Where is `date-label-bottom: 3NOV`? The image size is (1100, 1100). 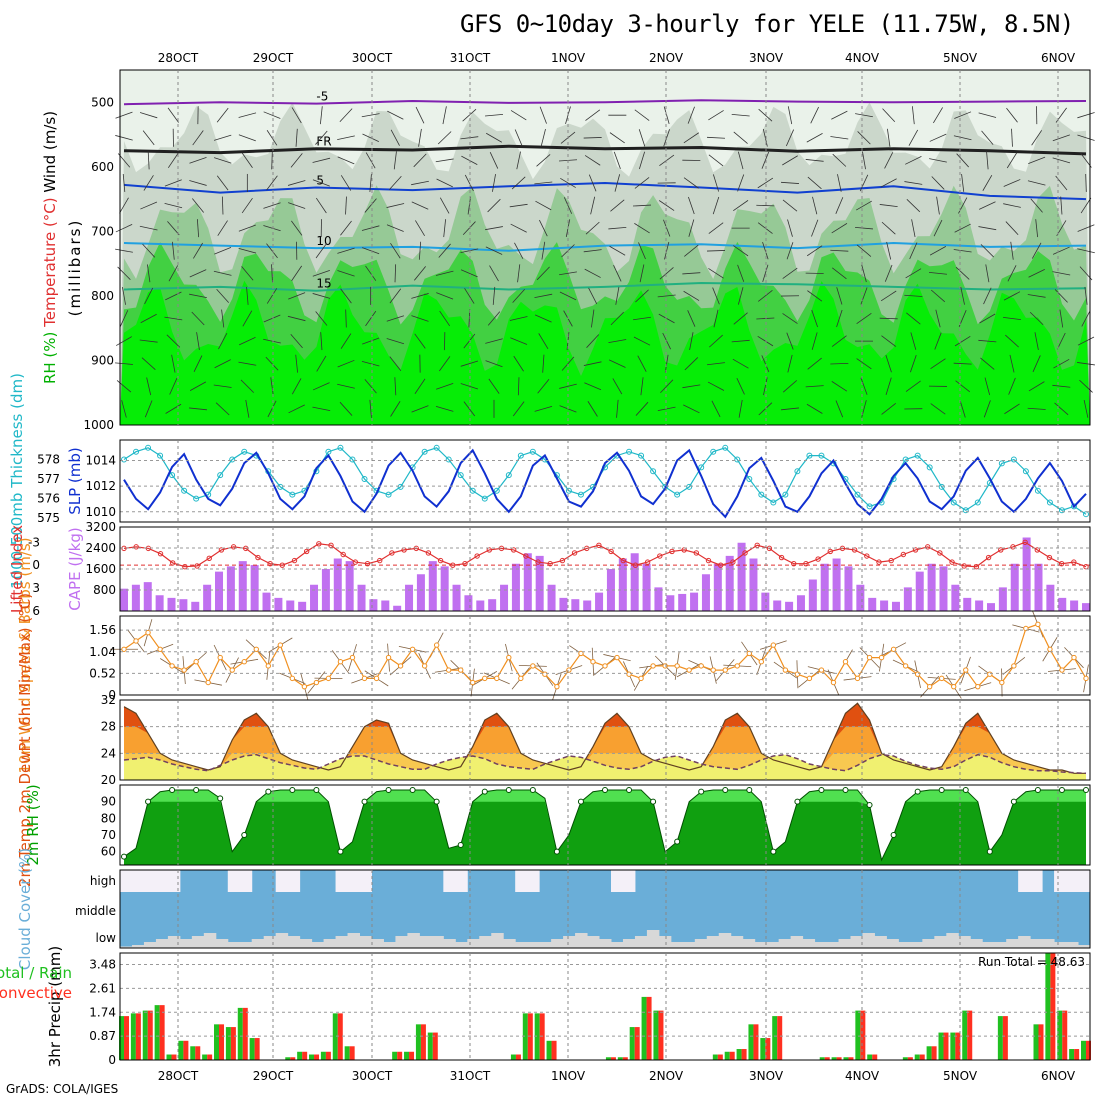 date-label-bottom: 3NOV is located at coordinates (766, 1076).